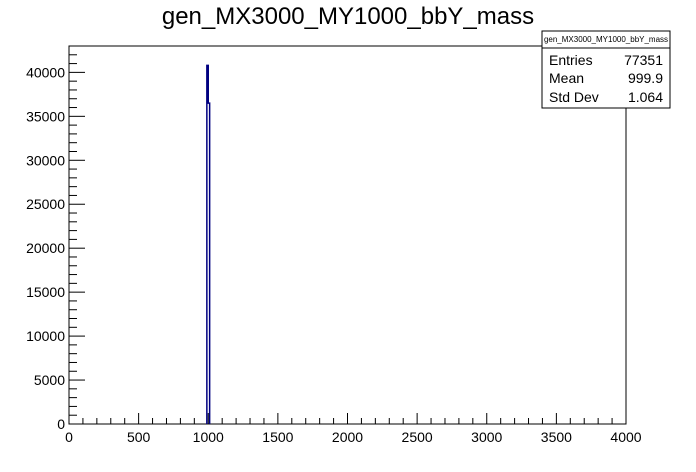 The height and width of the screenshot is (472, 696). Describe the element at coordinates (556, 437) in the screenshot. I see `x-tick-label: 3500` at that location.